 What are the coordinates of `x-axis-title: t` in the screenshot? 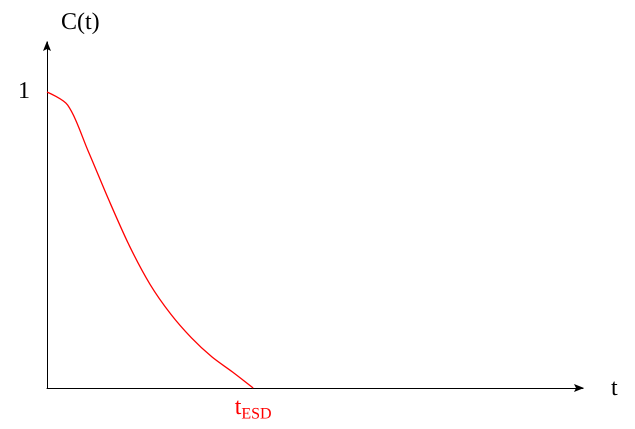 It's located at (614, 388).